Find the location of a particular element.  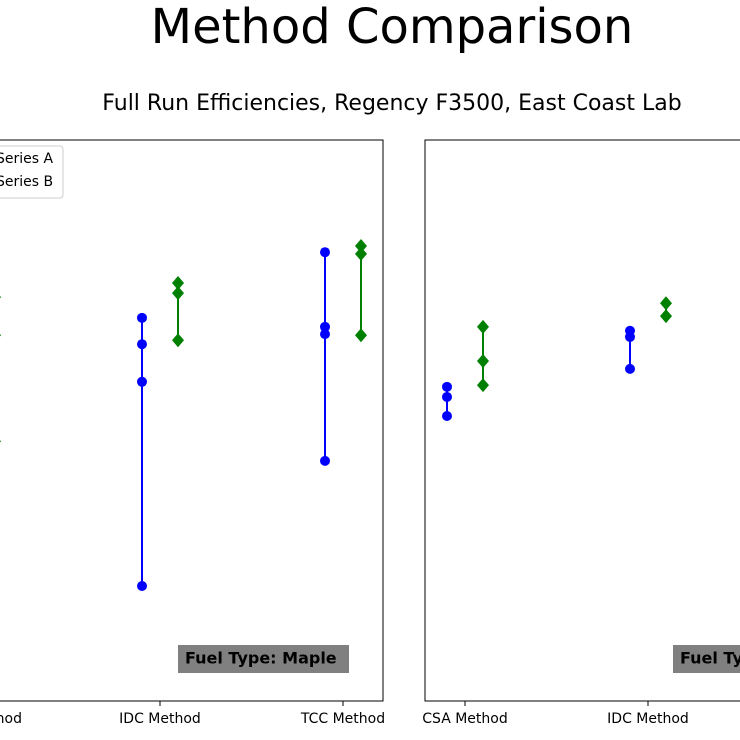

annotation: Fuel Ty is located at coordinates (710, 658).